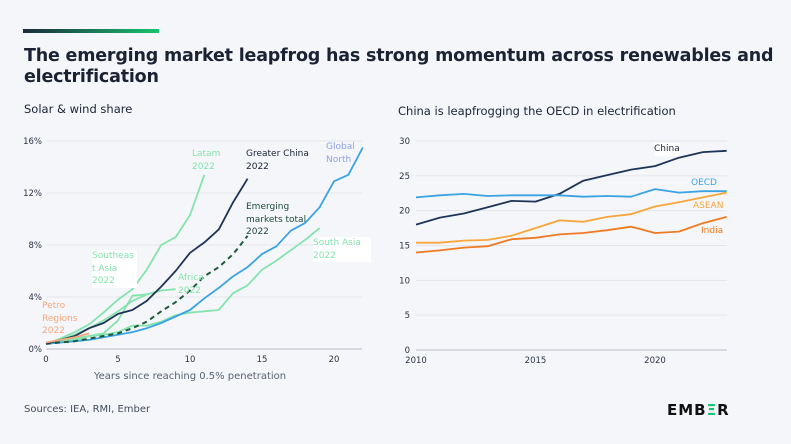 The height and width of the screenshot is (444, 791). I want to click on x-tick-label: 10, so click(190, 360).